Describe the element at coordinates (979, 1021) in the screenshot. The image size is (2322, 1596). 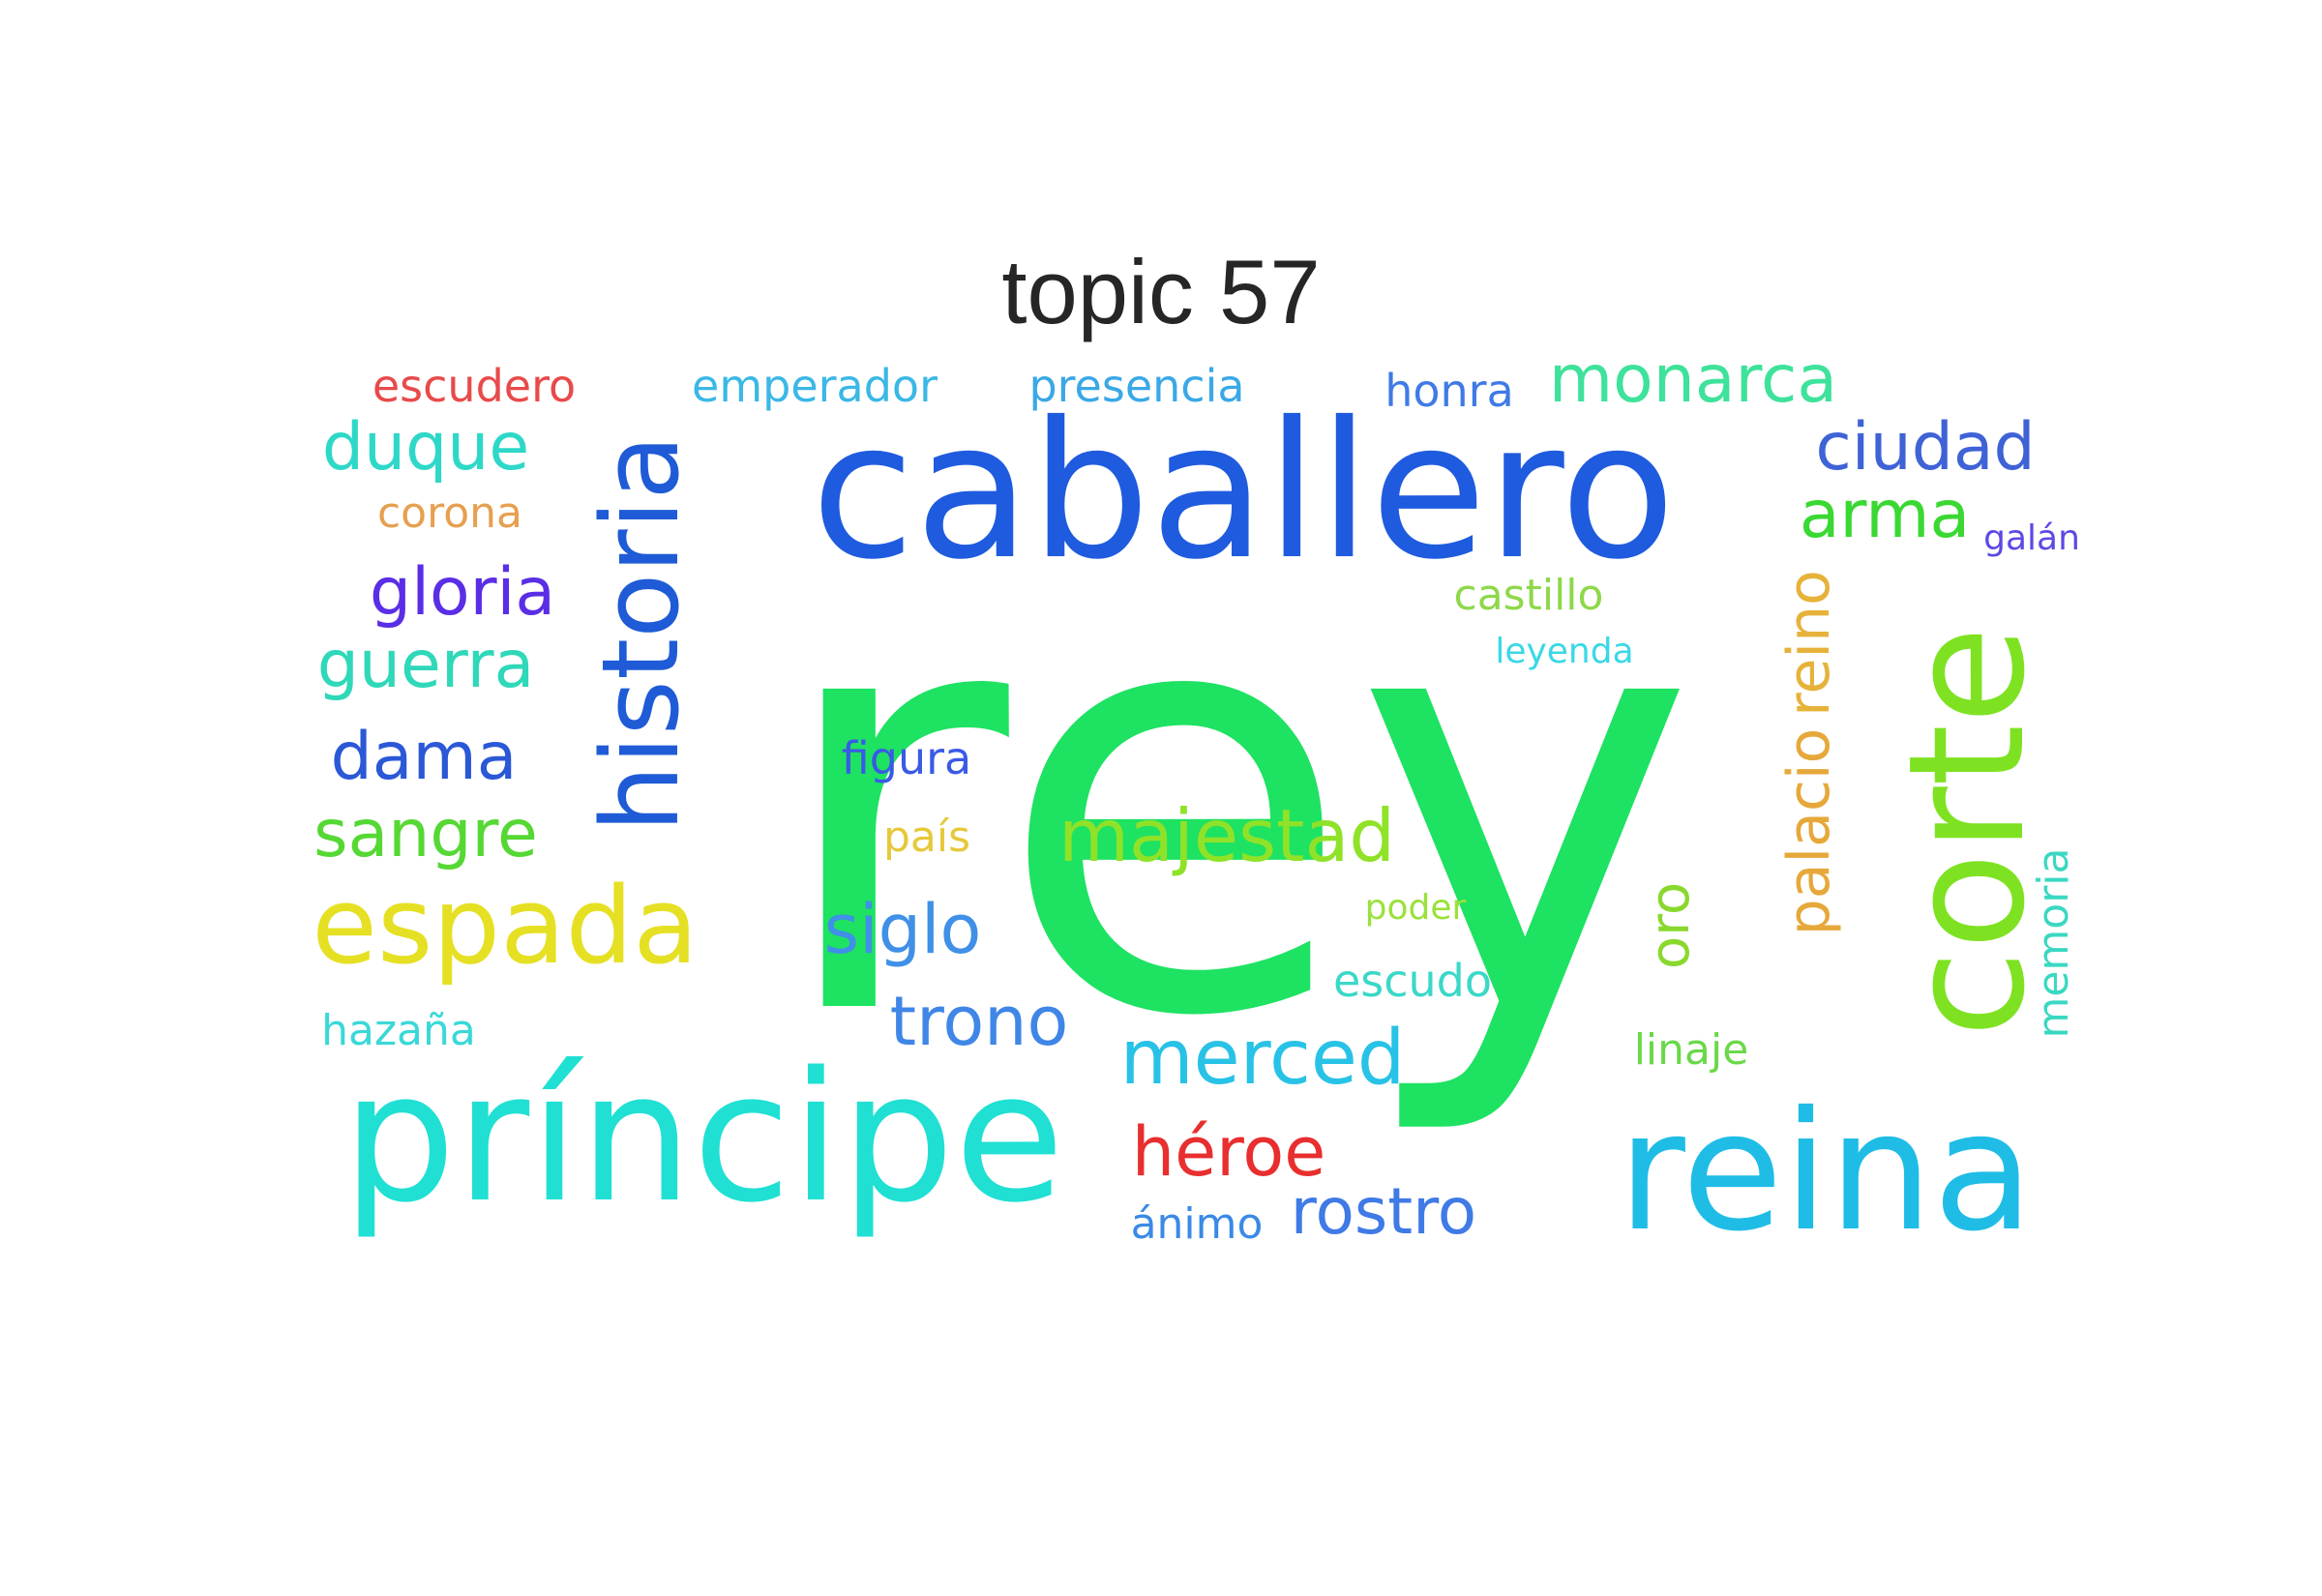
I see `word-10: trono` at that location.